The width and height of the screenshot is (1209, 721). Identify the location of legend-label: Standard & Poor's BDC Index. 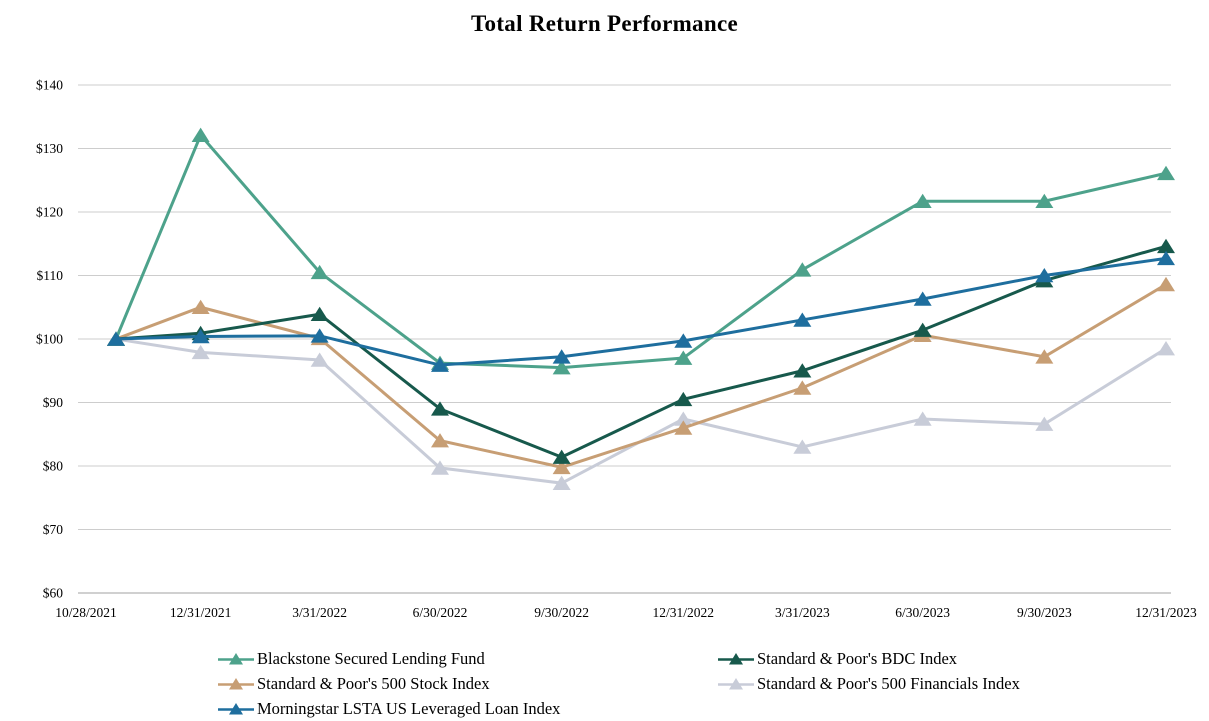
(857, 658).